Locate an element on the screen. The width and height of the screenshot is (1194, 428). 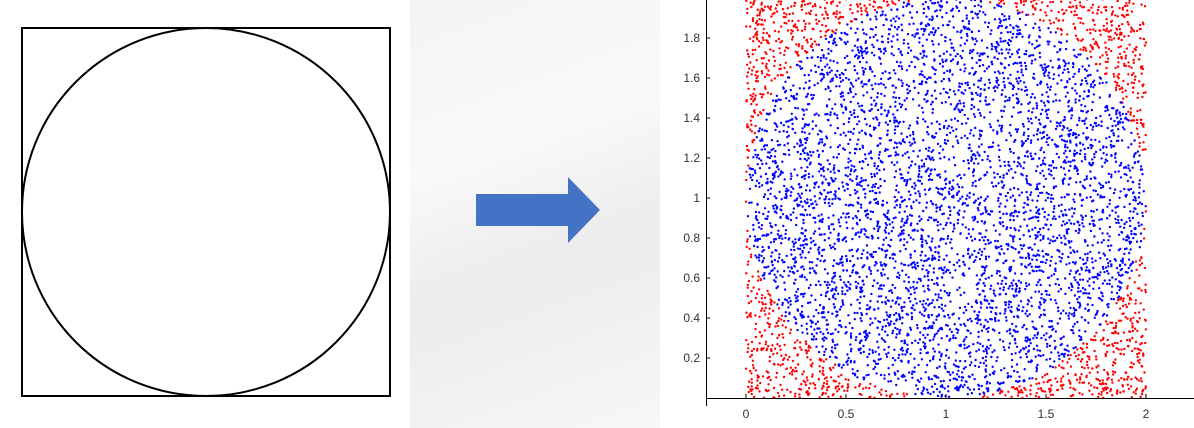
x-tick-label: 0.5 is located at coordinates (846, 414).